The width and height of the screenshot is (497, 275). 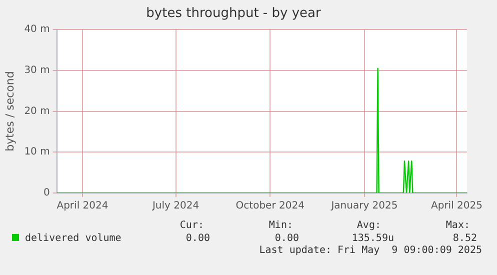 I want to click on text: Last update: Fri May 9 09:00:09 2025, so click(x=370, y=250).